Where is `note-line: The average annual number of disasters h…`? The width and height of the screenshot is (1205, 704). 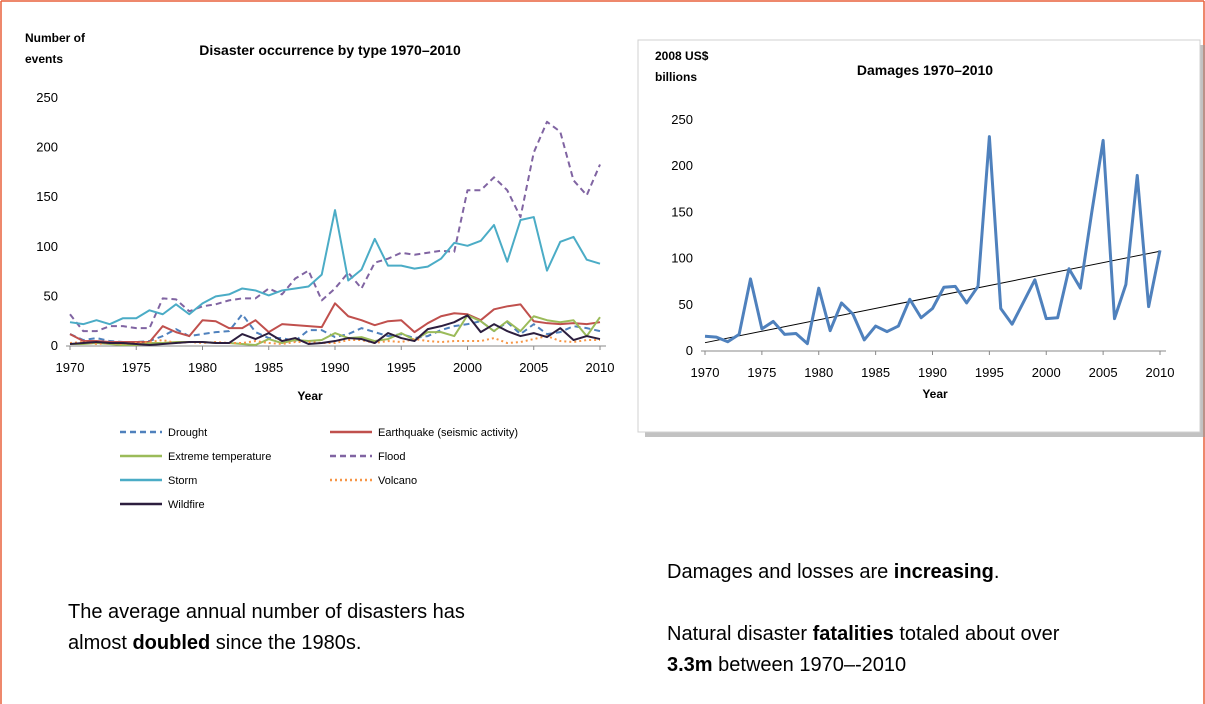 note-line: The average annual number of disasters h… is located at coordinates (266, 612).